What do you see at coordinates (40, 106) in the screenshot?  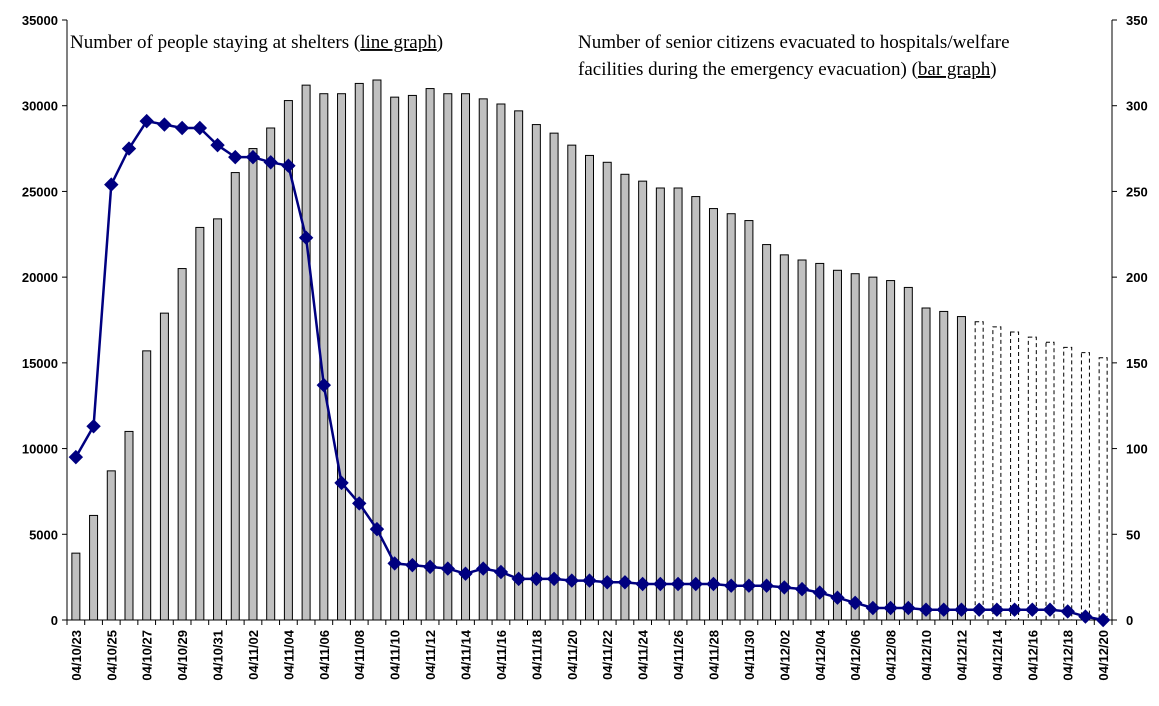 I see `left-tick-label: 30000` at bounding box center [40, 106].